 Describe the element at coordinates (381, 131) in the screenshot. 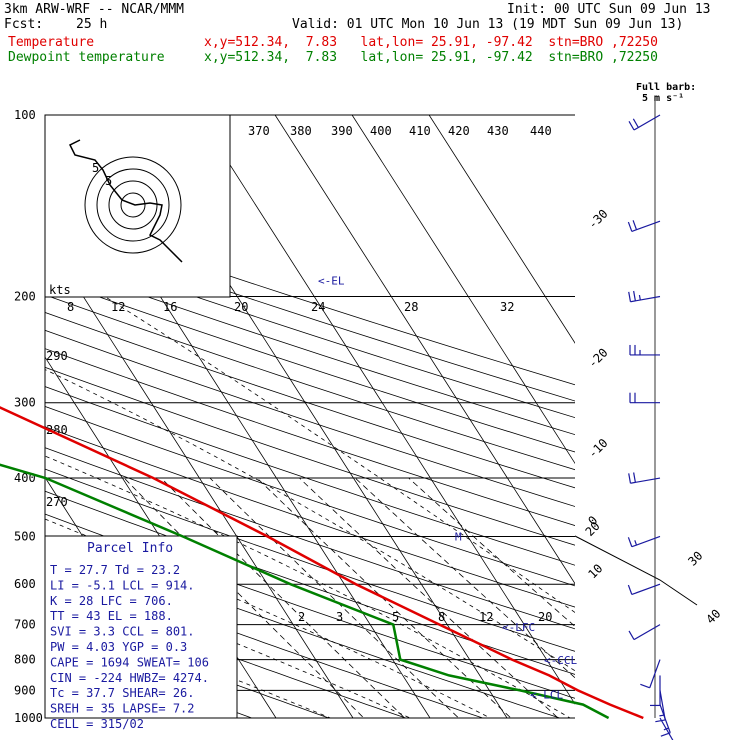

I see `theta-label: 400` at that location.